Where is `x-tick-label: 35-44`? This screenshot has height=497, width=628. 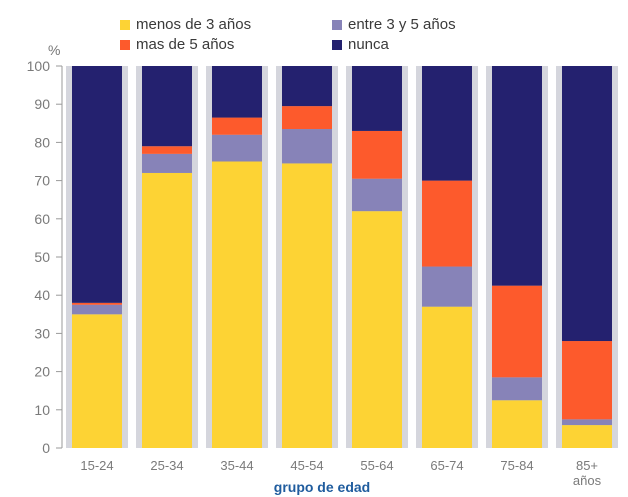
x-tick-label: 35-44 is located at coordinates (236, 465).